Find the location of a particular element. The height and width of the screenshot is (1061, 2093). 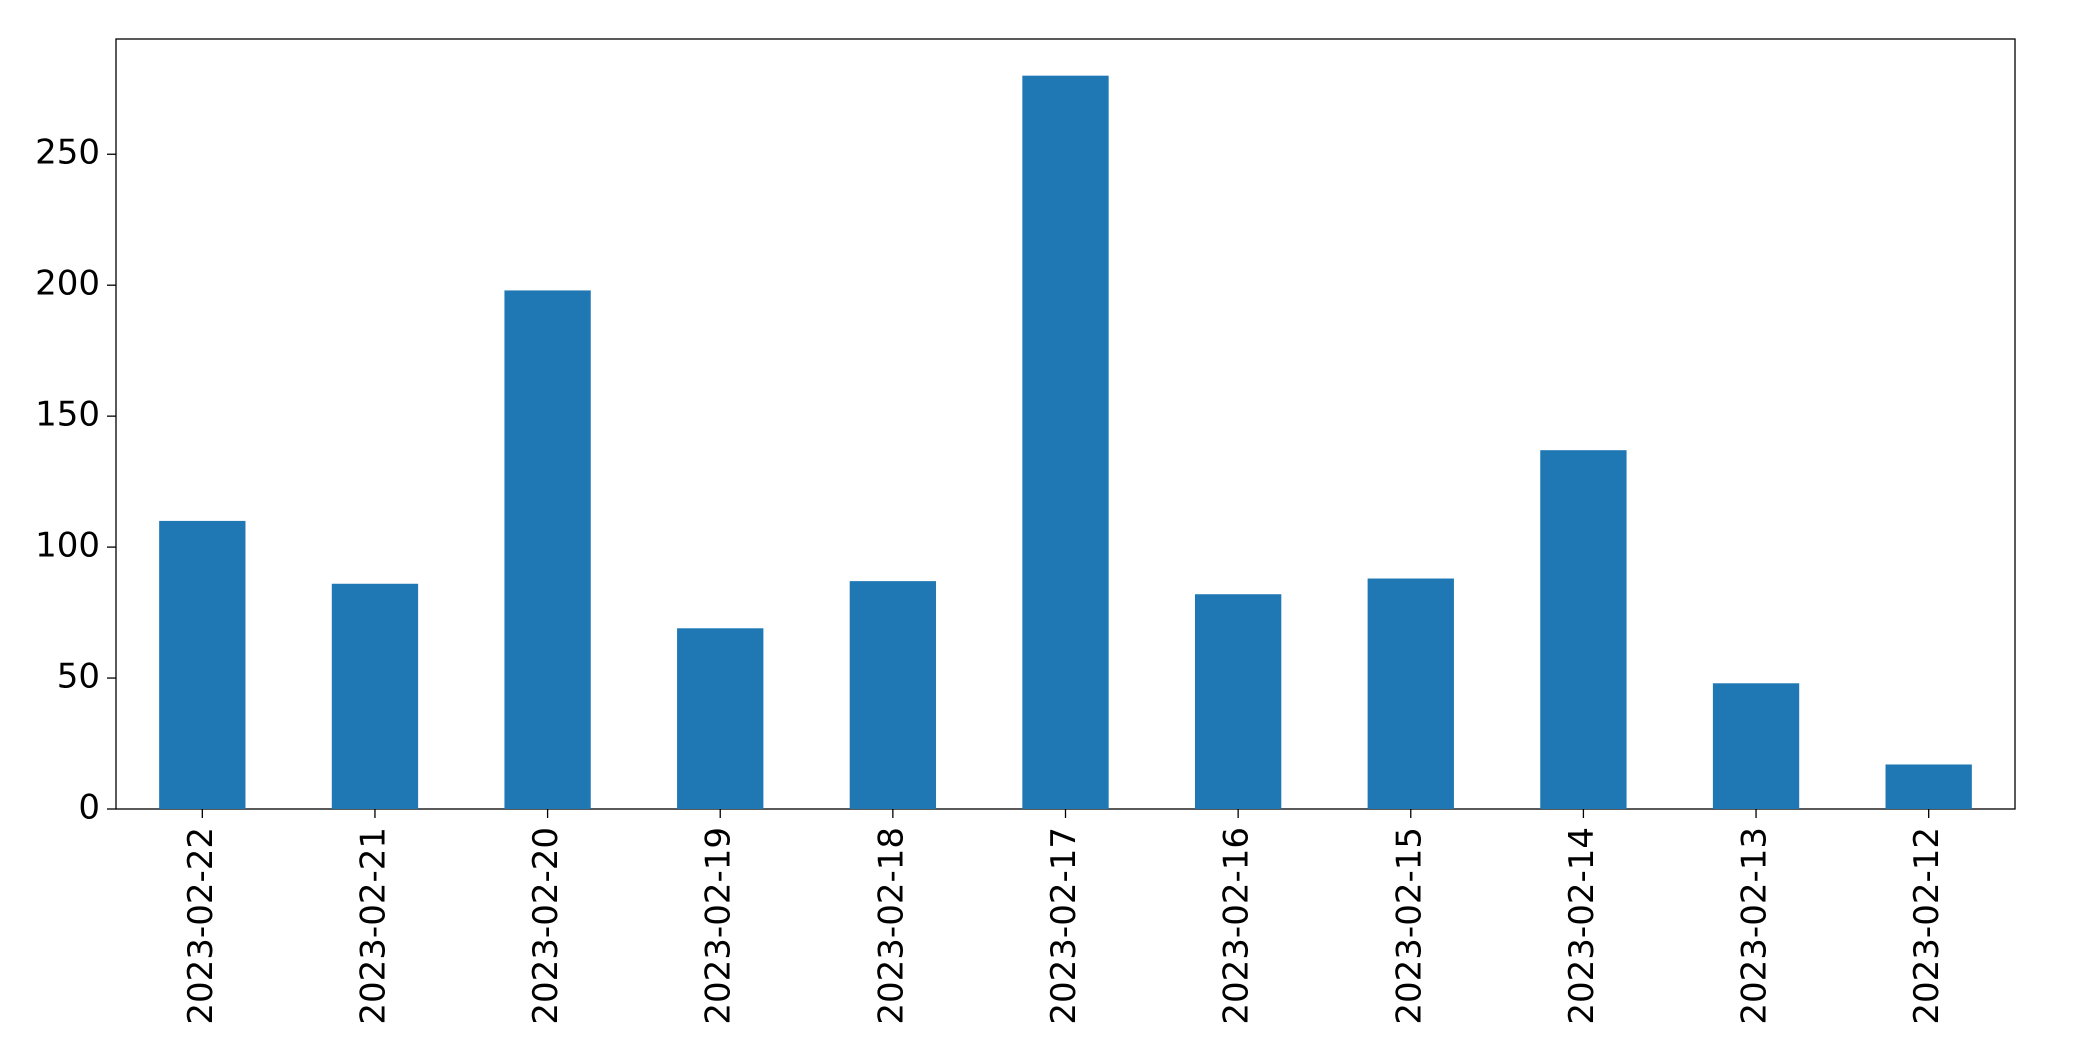

x-tick-label: 2023-02-16 is located at coordinates (1237, 926).